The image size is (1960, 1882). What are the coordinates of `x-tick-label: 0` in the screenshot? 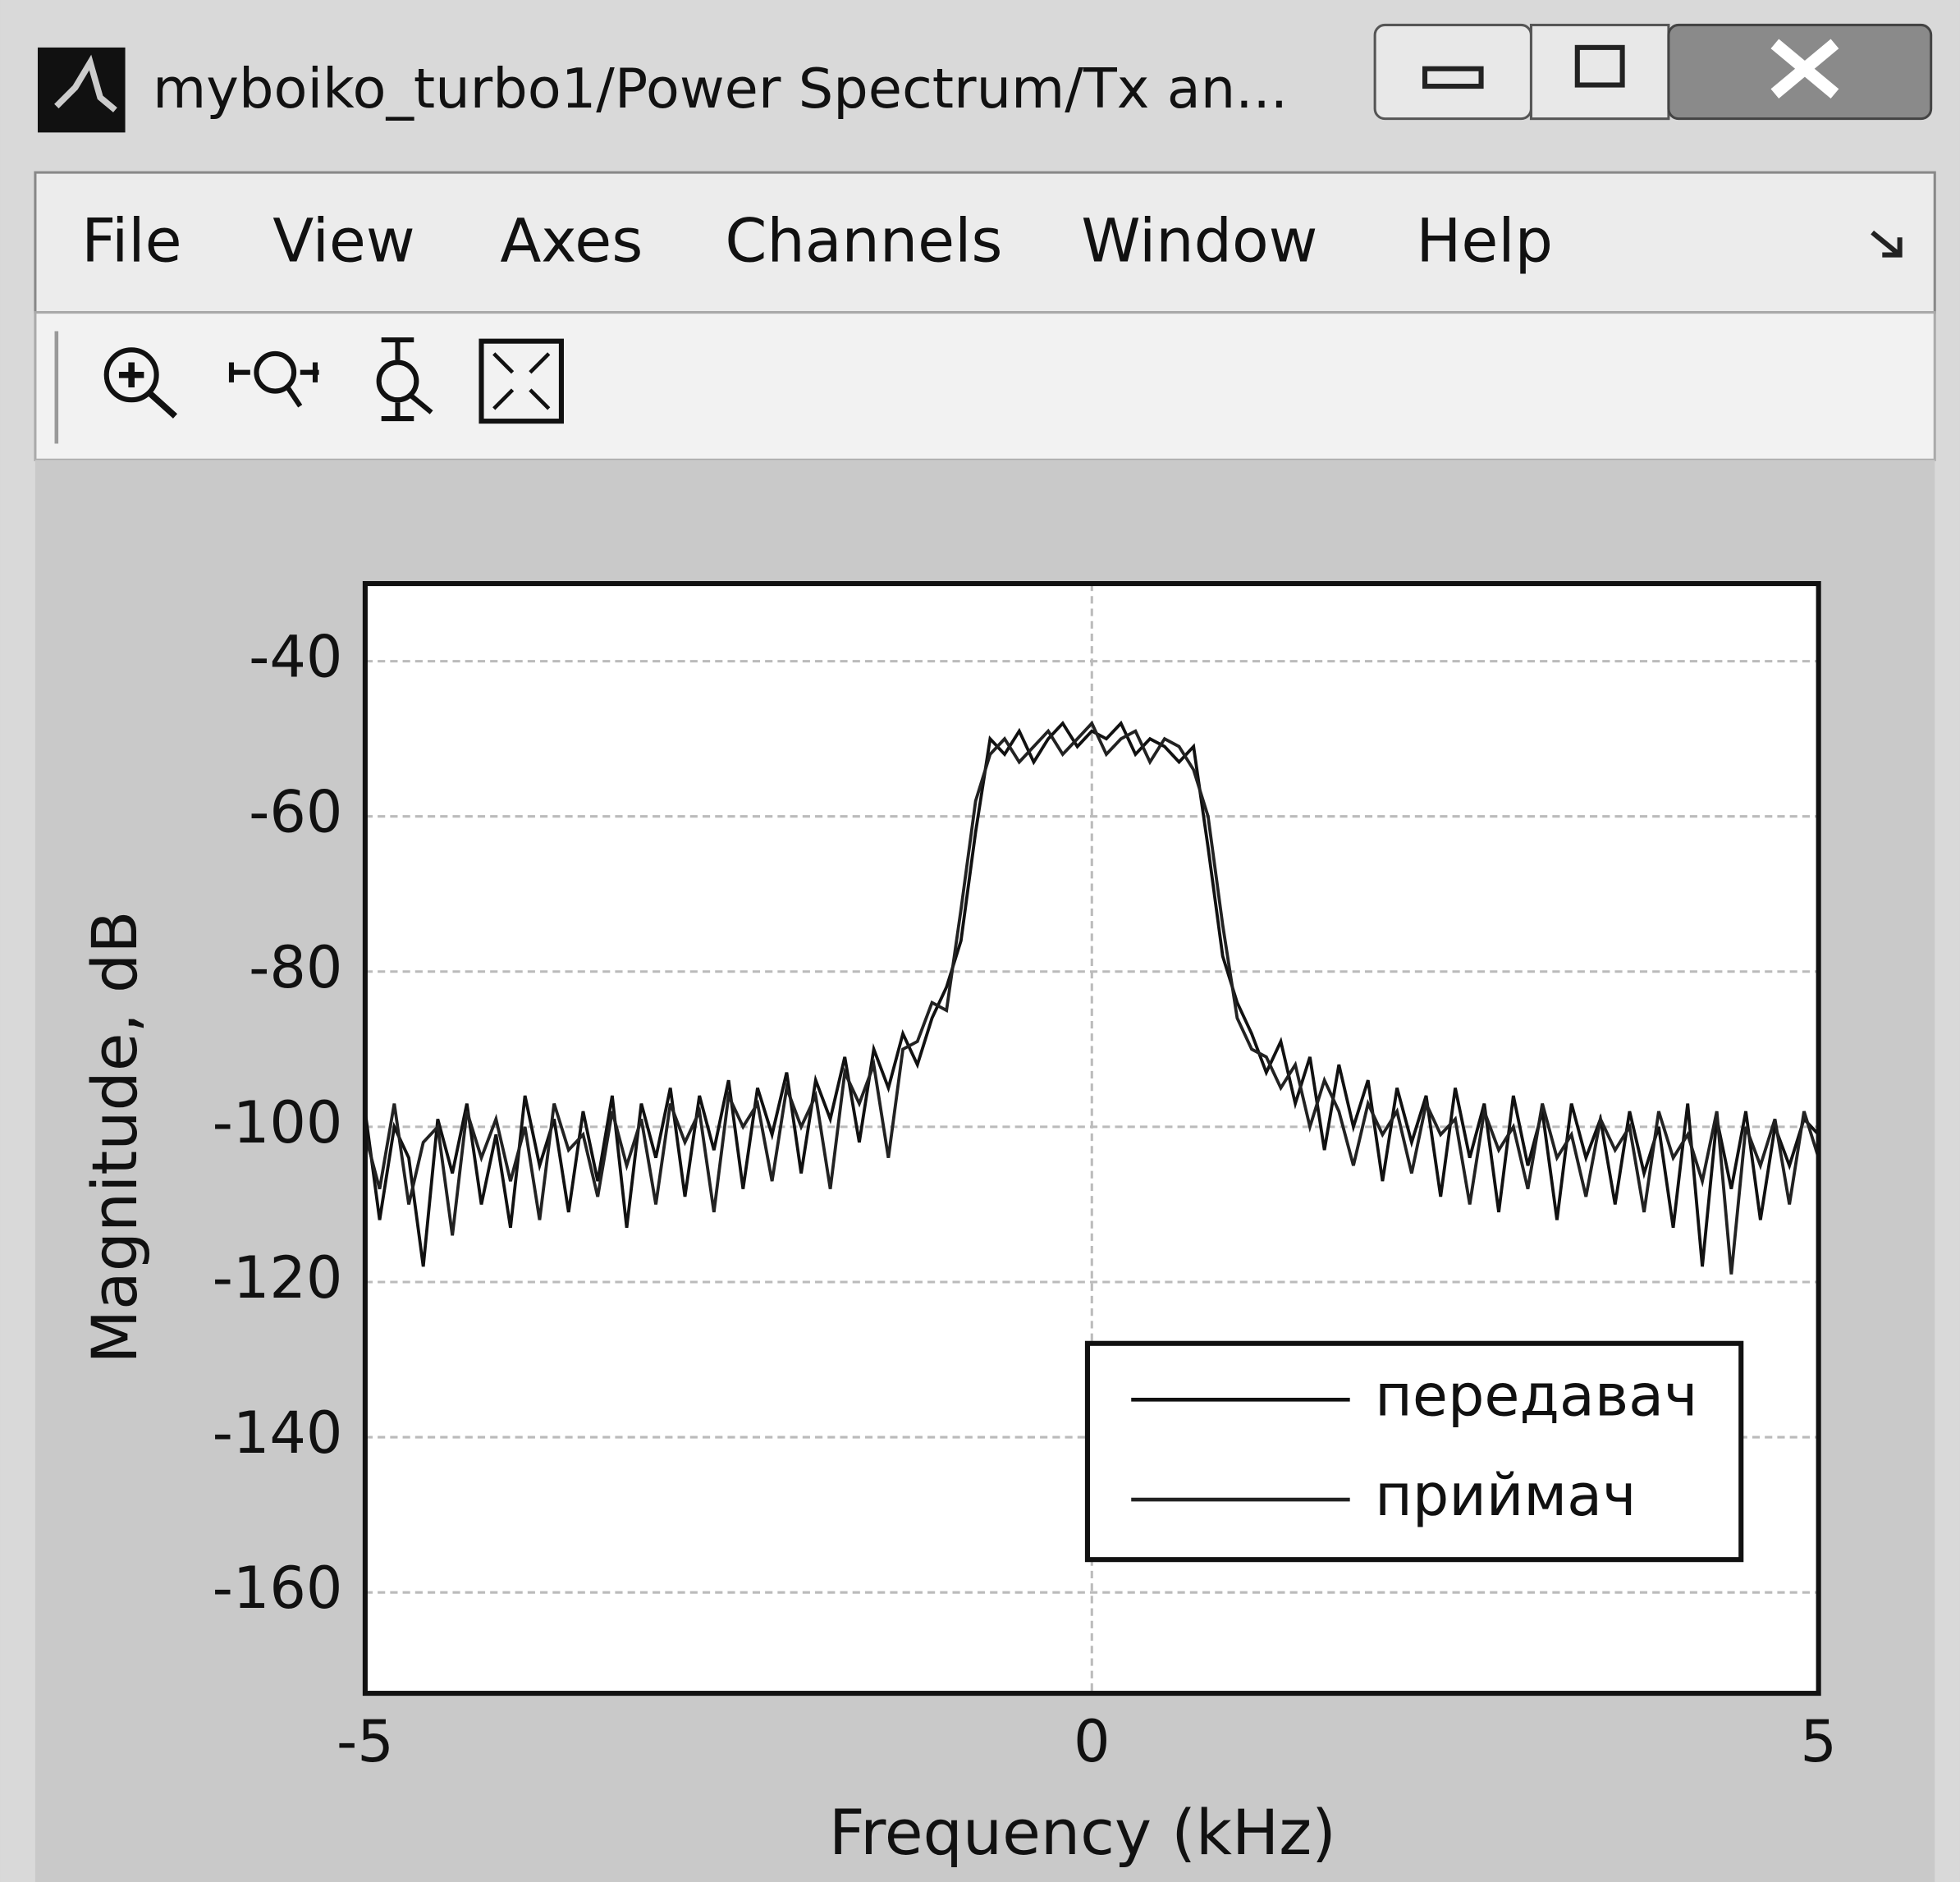 It's located at (1092, 1741).